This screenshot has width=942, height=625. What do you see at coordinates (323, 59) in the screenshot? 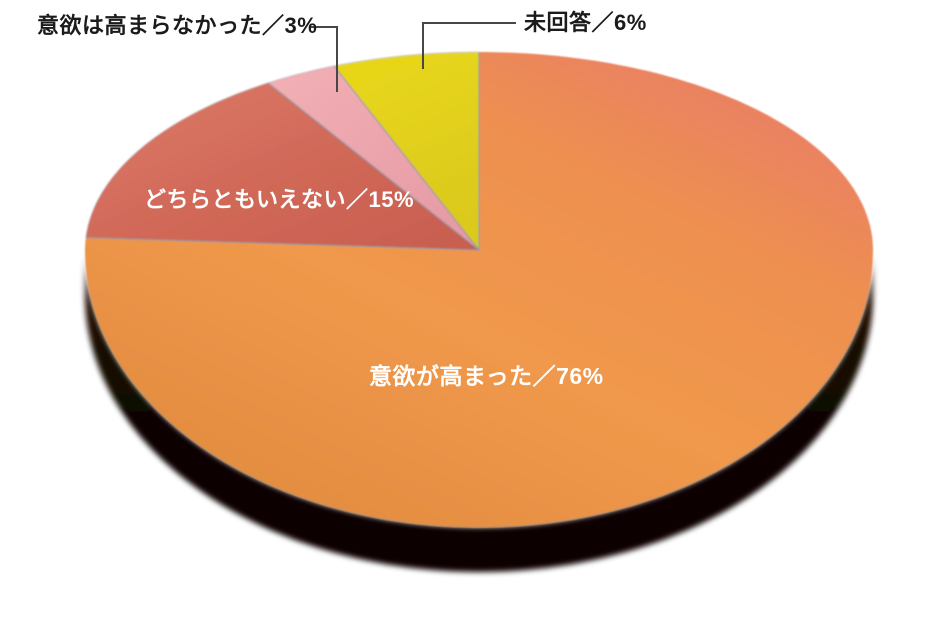
I see `callout-line-no-increase` at bounding box center [323, 59].